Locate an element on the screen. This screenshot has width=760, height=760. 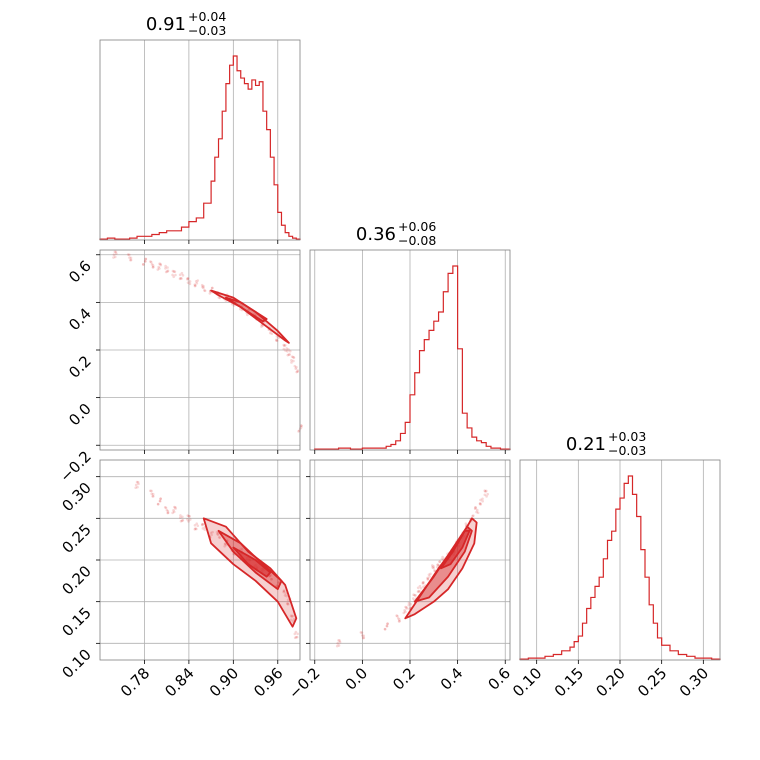
title-param-0: 0.91 +0.04−0.03 is located at coordinates (186, 23).